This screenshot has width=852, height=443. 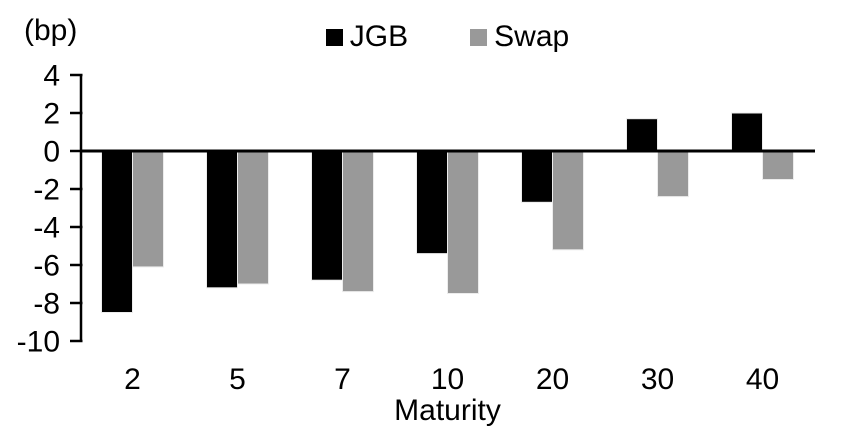 What do you see at coordinates (51, 114) in the screenshot?
I see `y-axis-tick-label: 2` at bounding box center [51, 114].